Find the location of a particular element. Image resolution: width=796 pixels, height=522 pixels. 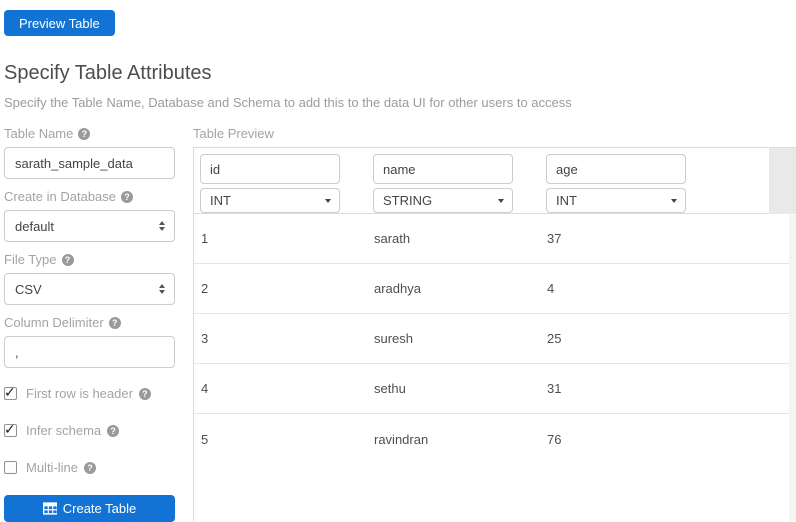

cell: 5 is located at coordinates (205, 439).